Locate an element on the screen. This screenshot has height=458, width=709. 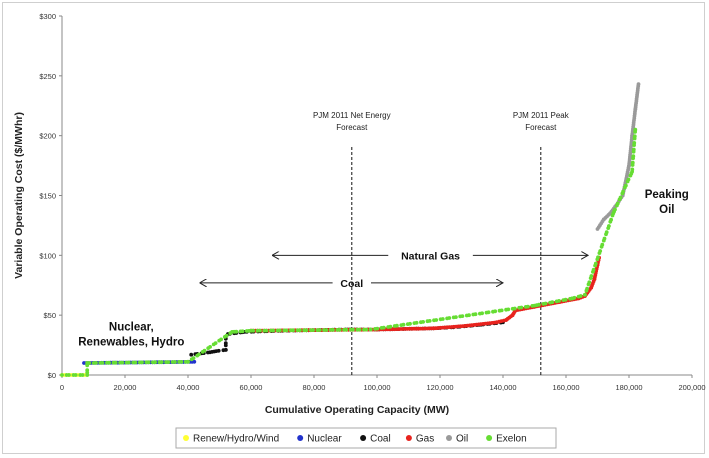
y-tick-label: $0 is located at coordinates (52, 375).